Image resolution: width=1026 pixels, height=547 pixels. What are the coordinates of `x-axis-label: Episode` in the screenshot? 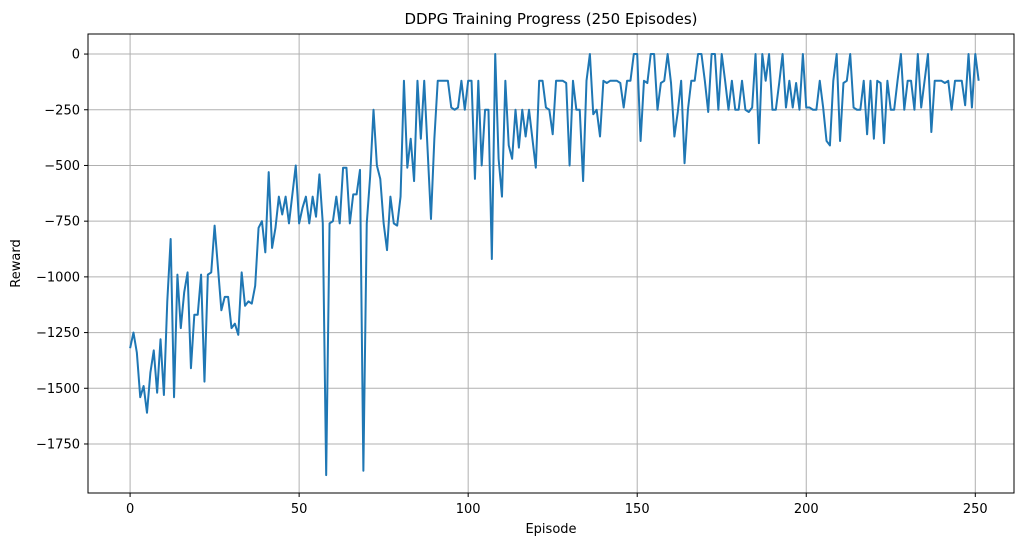 It's located at (550, 529).